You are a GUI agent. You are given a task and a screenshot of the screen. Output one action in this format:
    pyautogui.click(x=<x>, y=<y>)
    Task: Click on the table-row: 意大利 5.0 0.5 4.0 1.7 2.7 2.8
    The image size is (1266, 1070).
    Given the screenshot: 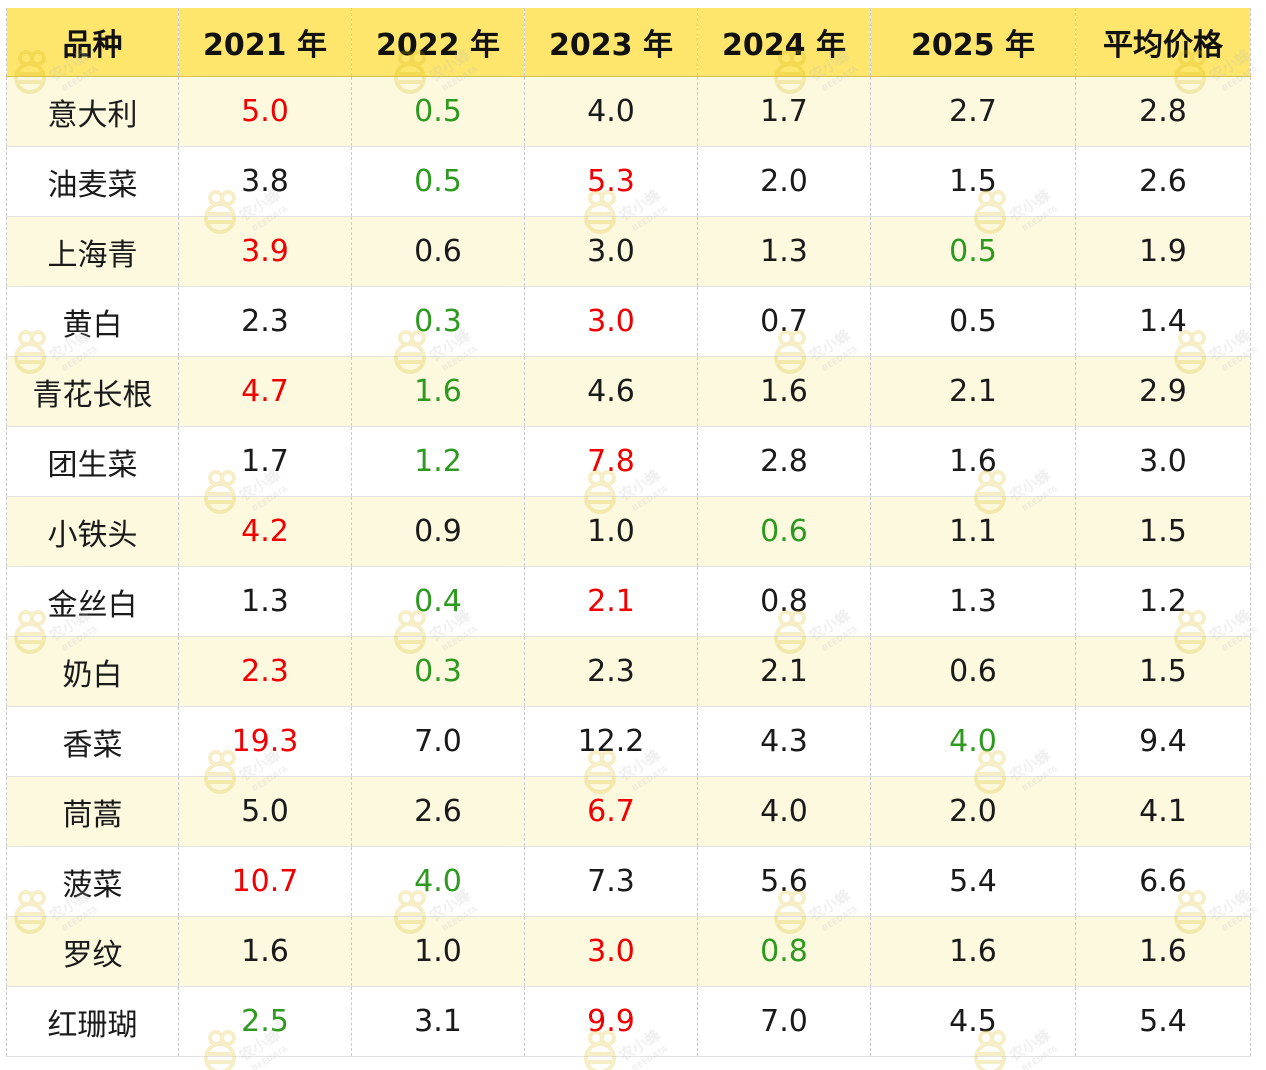 What is the action you would take?
    pyautogui.click(x=628, y=111)
    